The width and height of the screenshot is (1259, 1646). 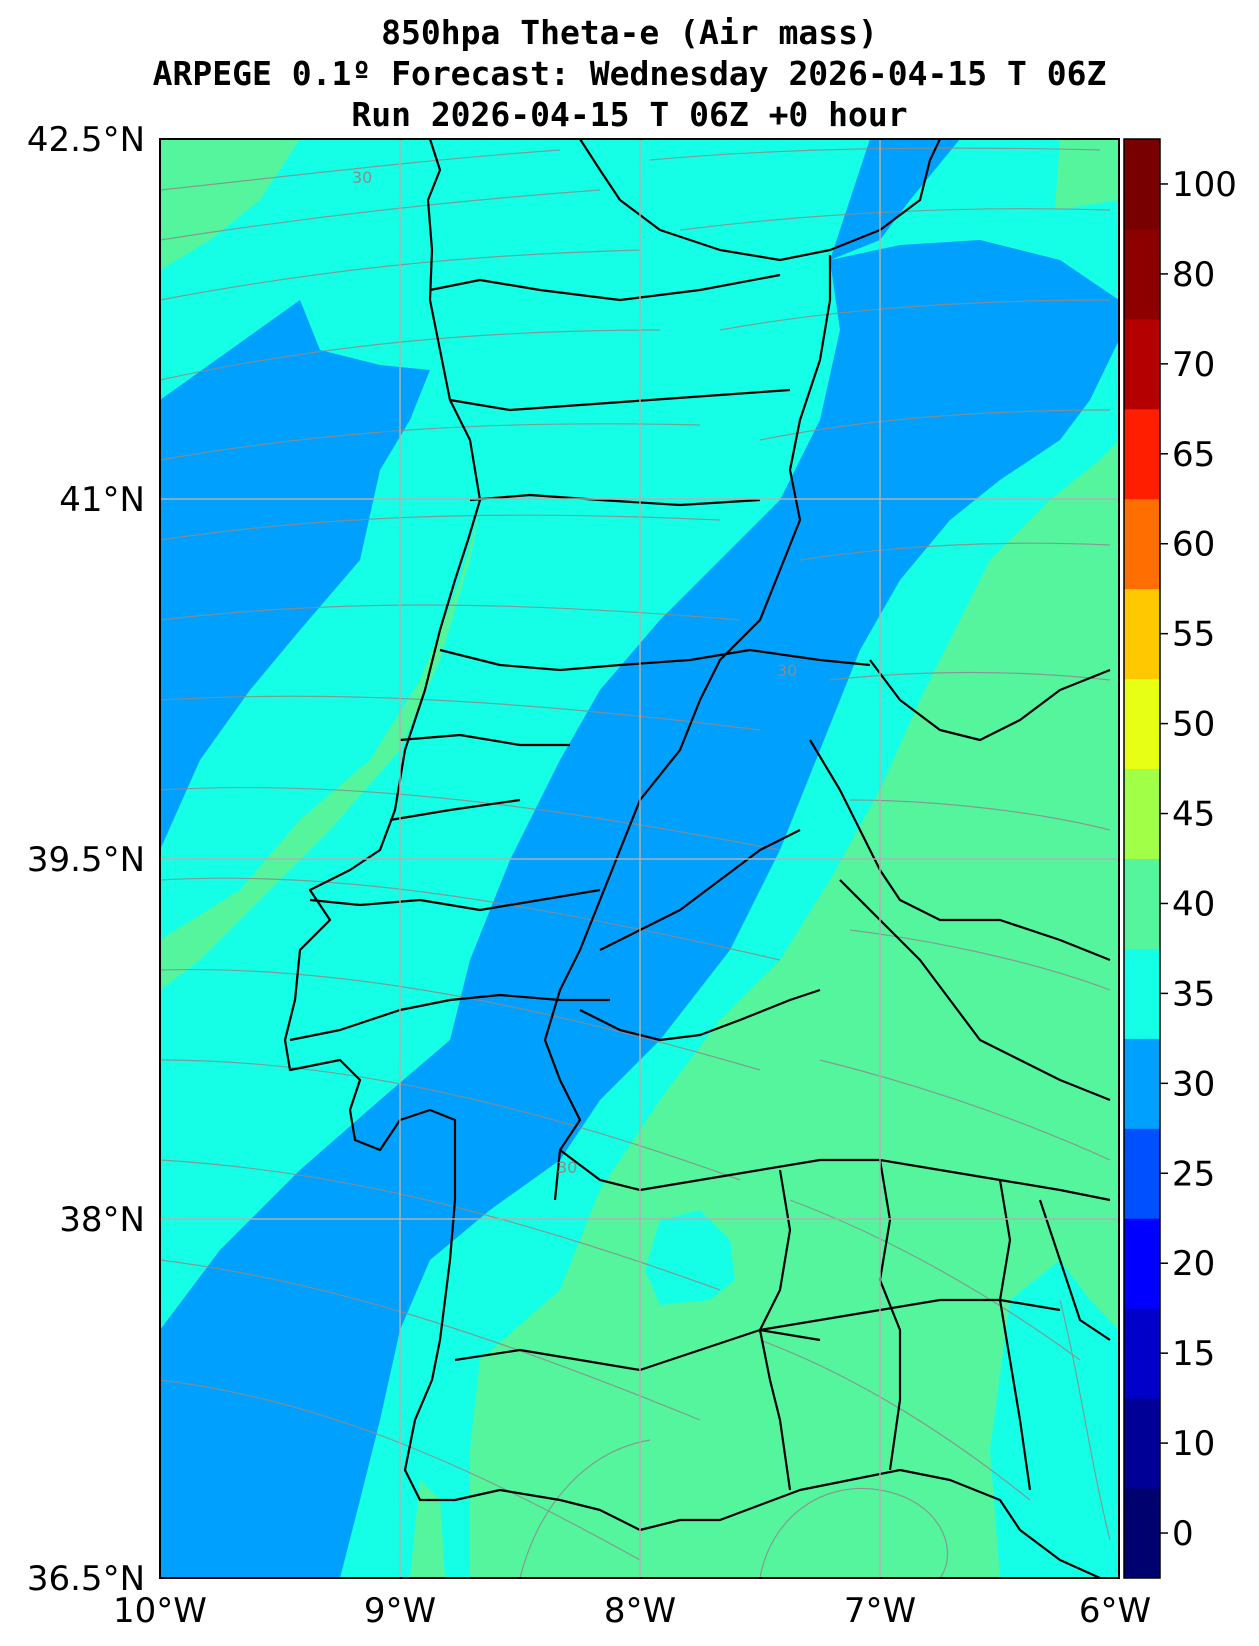 What do you see at coordinates (86, 140) in the screenshot?
I see `lat-label: 42.5°N` at bounding box center [86, 140].